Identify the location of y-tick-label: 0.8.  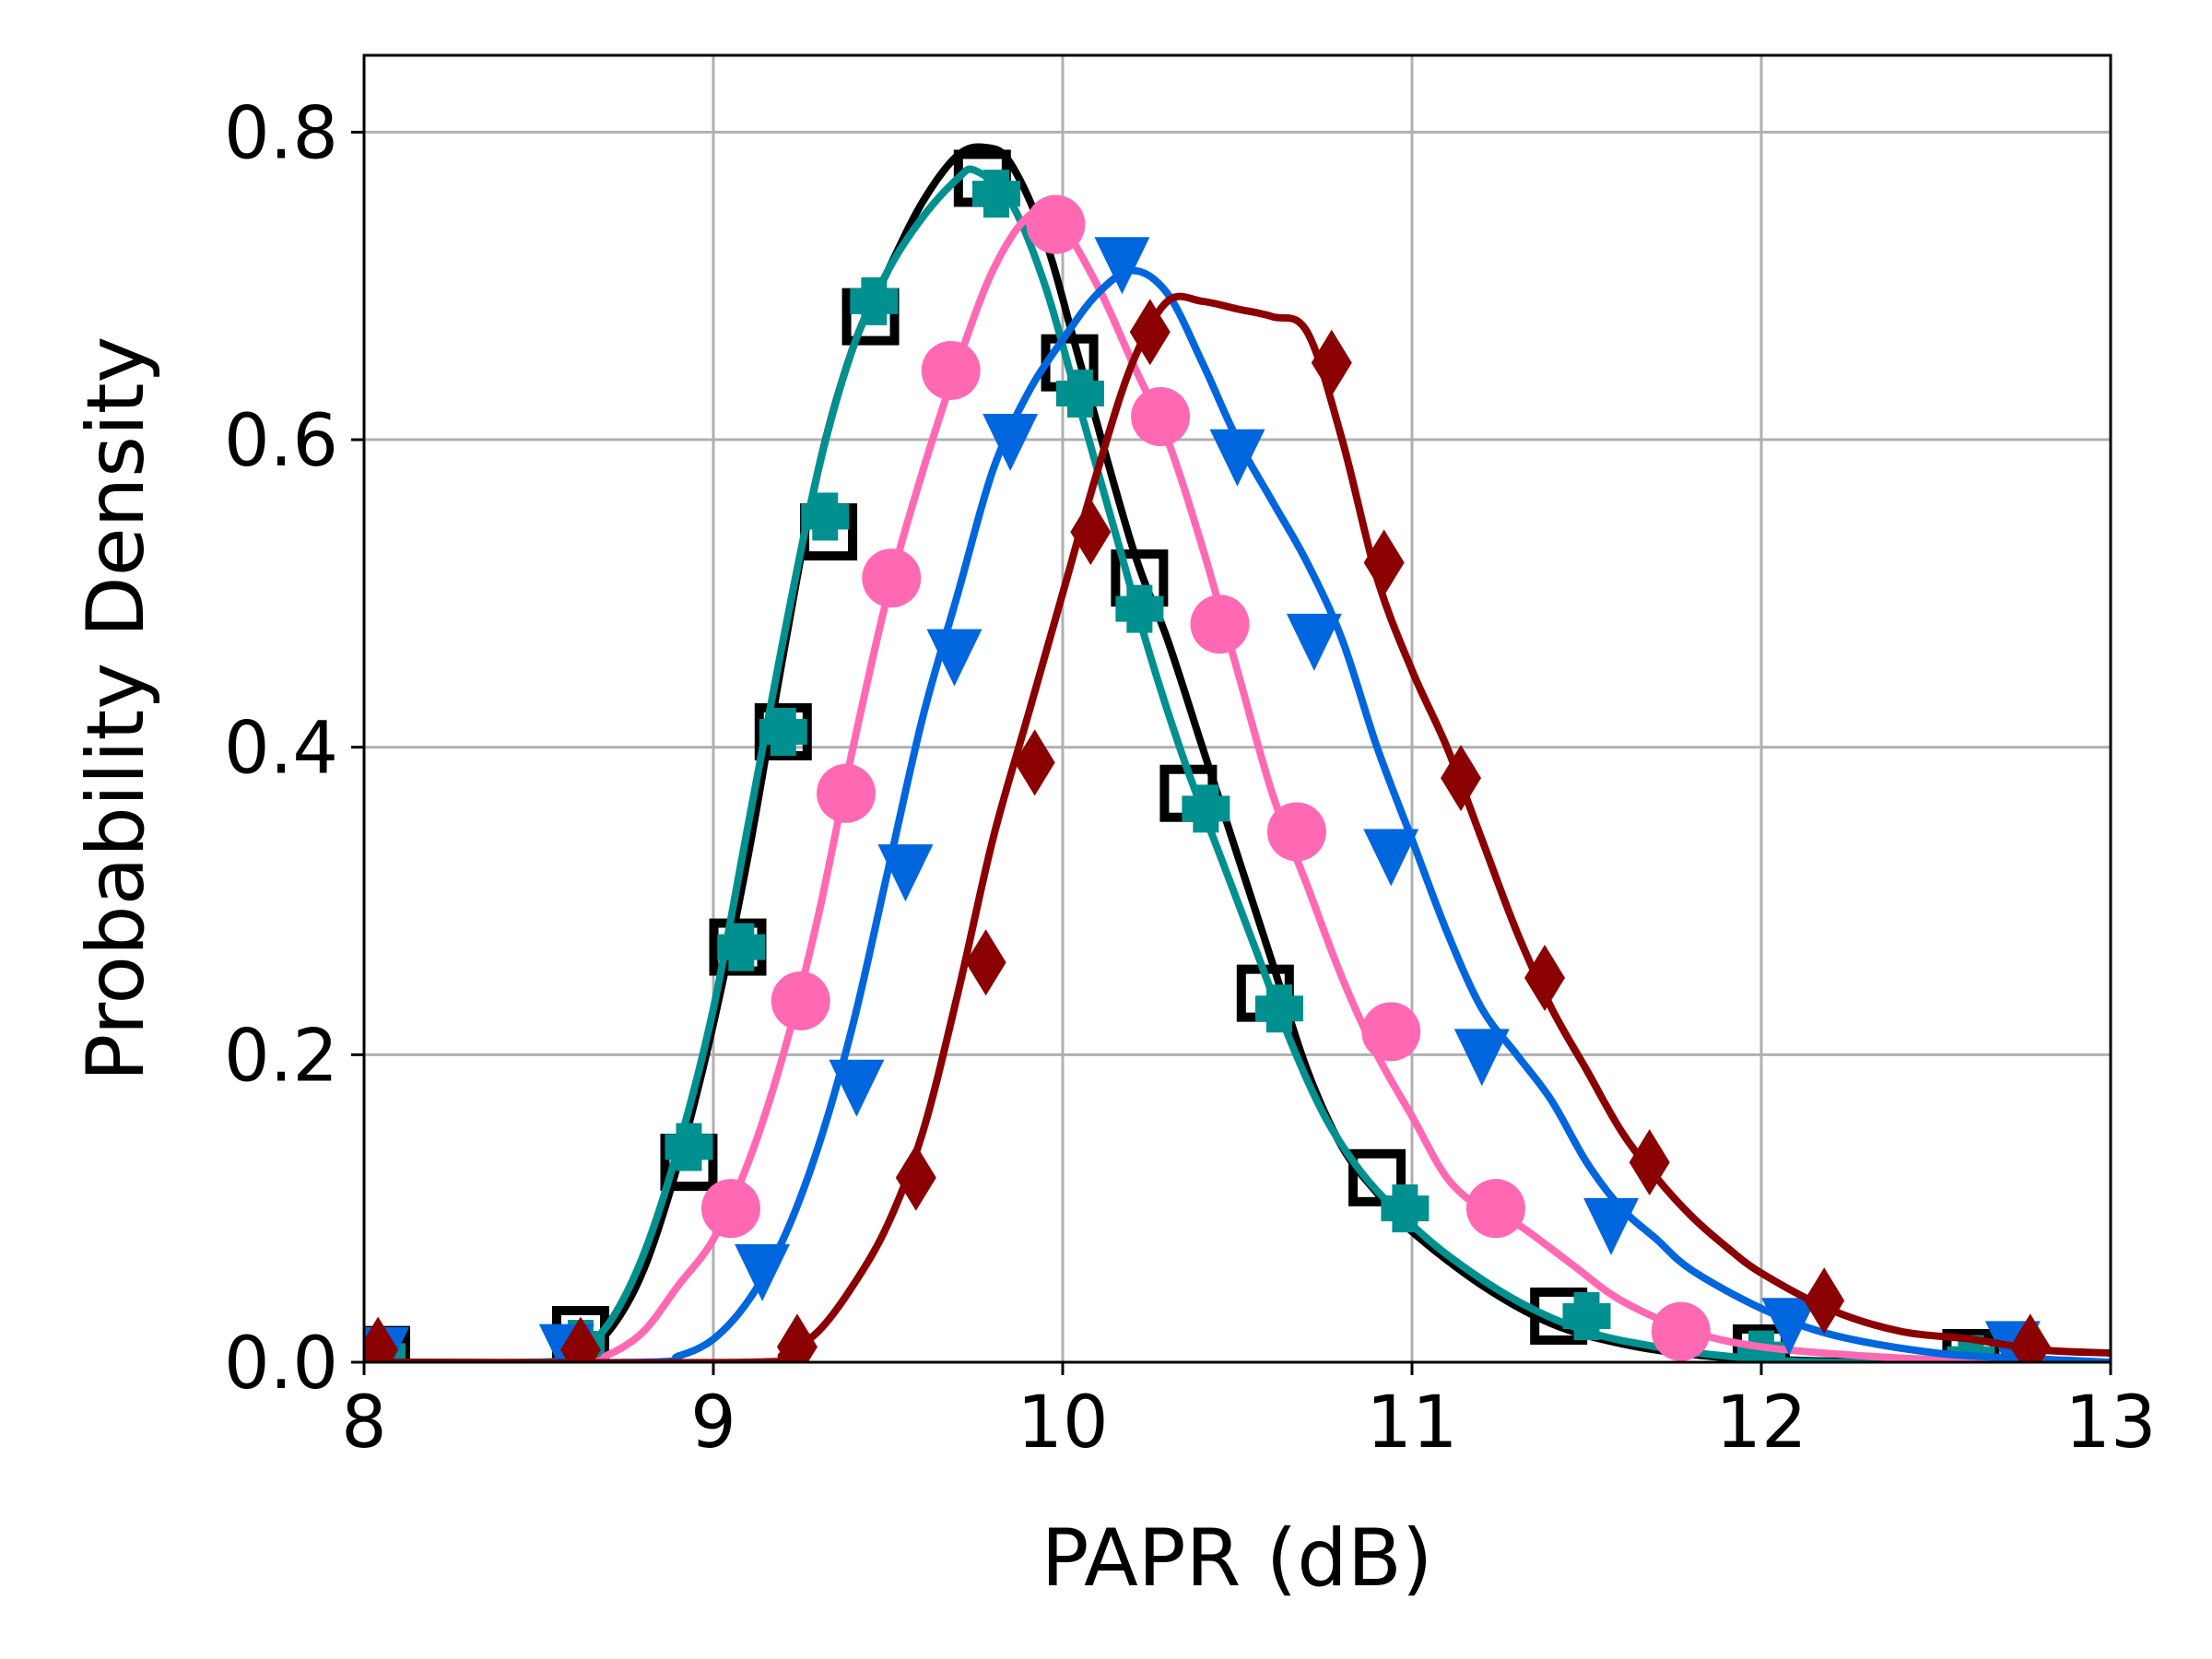
(281, 133).